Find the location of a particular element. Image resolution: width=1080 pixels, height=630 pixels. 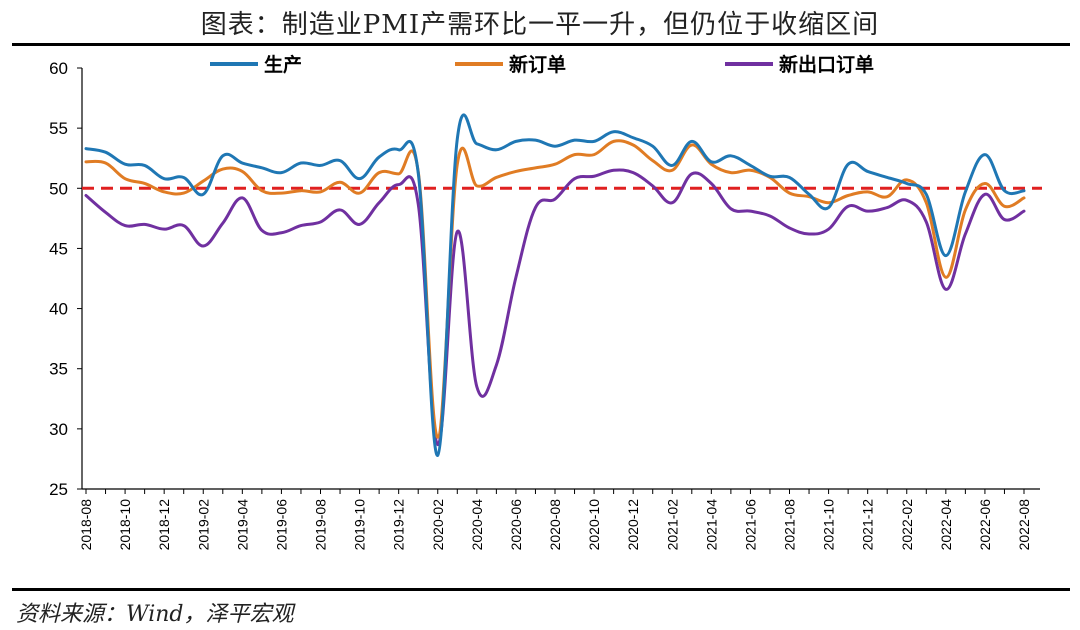

legend-label: 新出口订单 is located at coordinates (826, 64).